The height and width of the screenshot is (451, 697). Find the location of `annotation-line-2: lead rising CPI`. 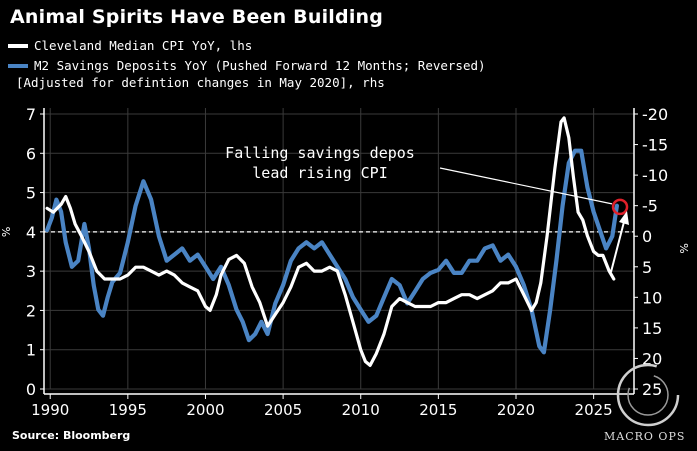

annotation-line-2: lead rising CPI is located at coordinates (320, 173).